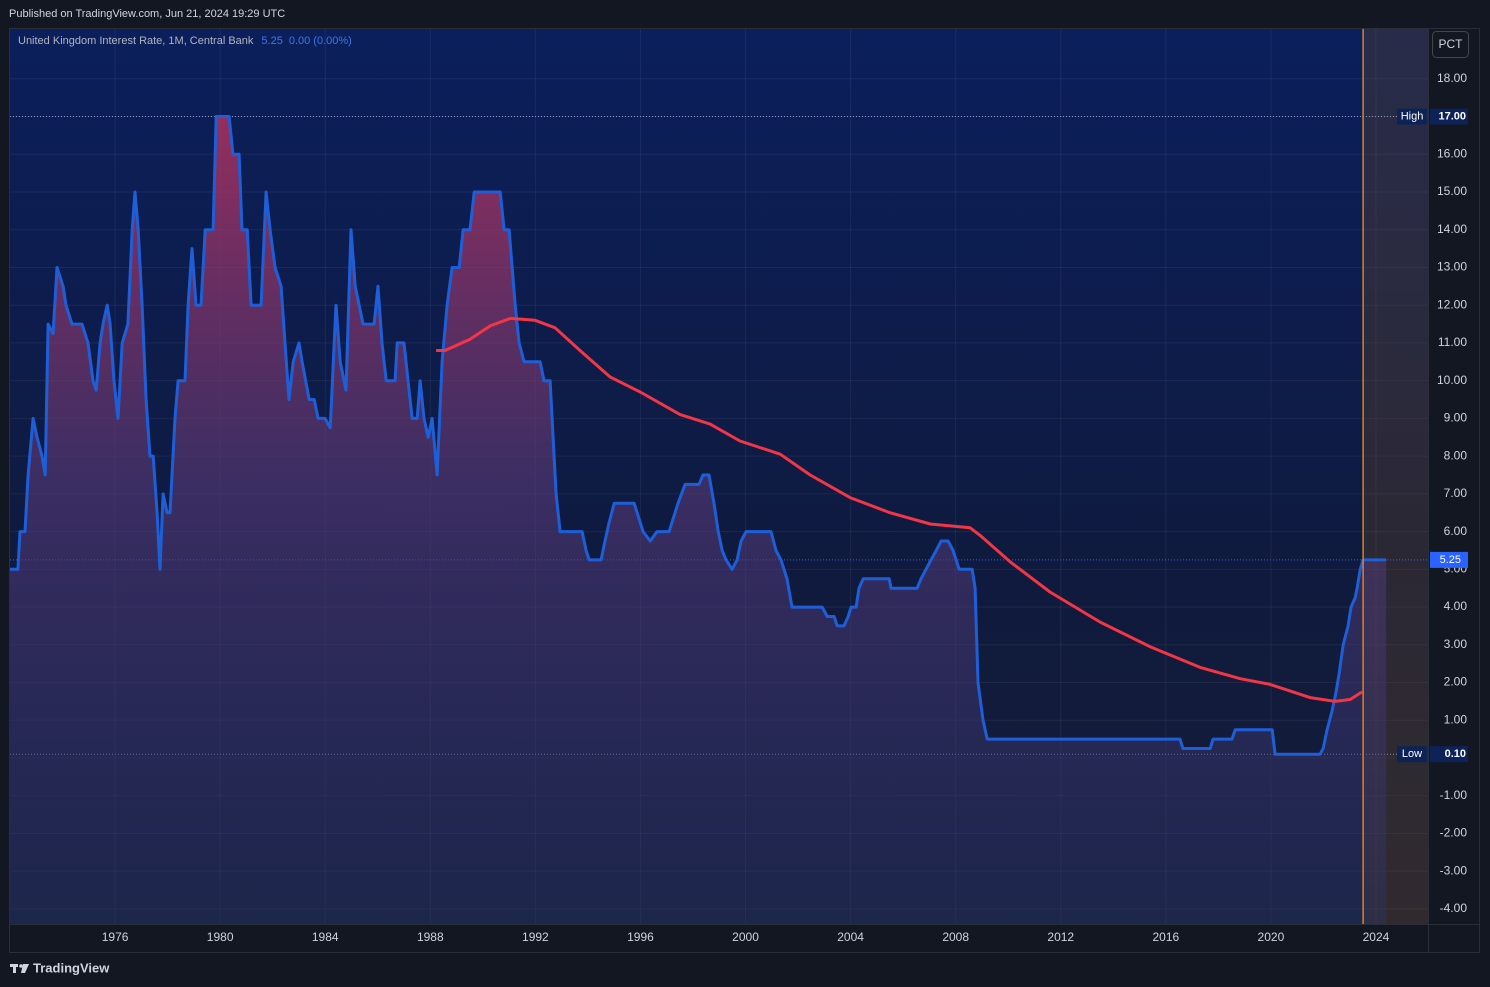 The image size is (1490, 987). I want to click on high-badge, so click(1412, 116).